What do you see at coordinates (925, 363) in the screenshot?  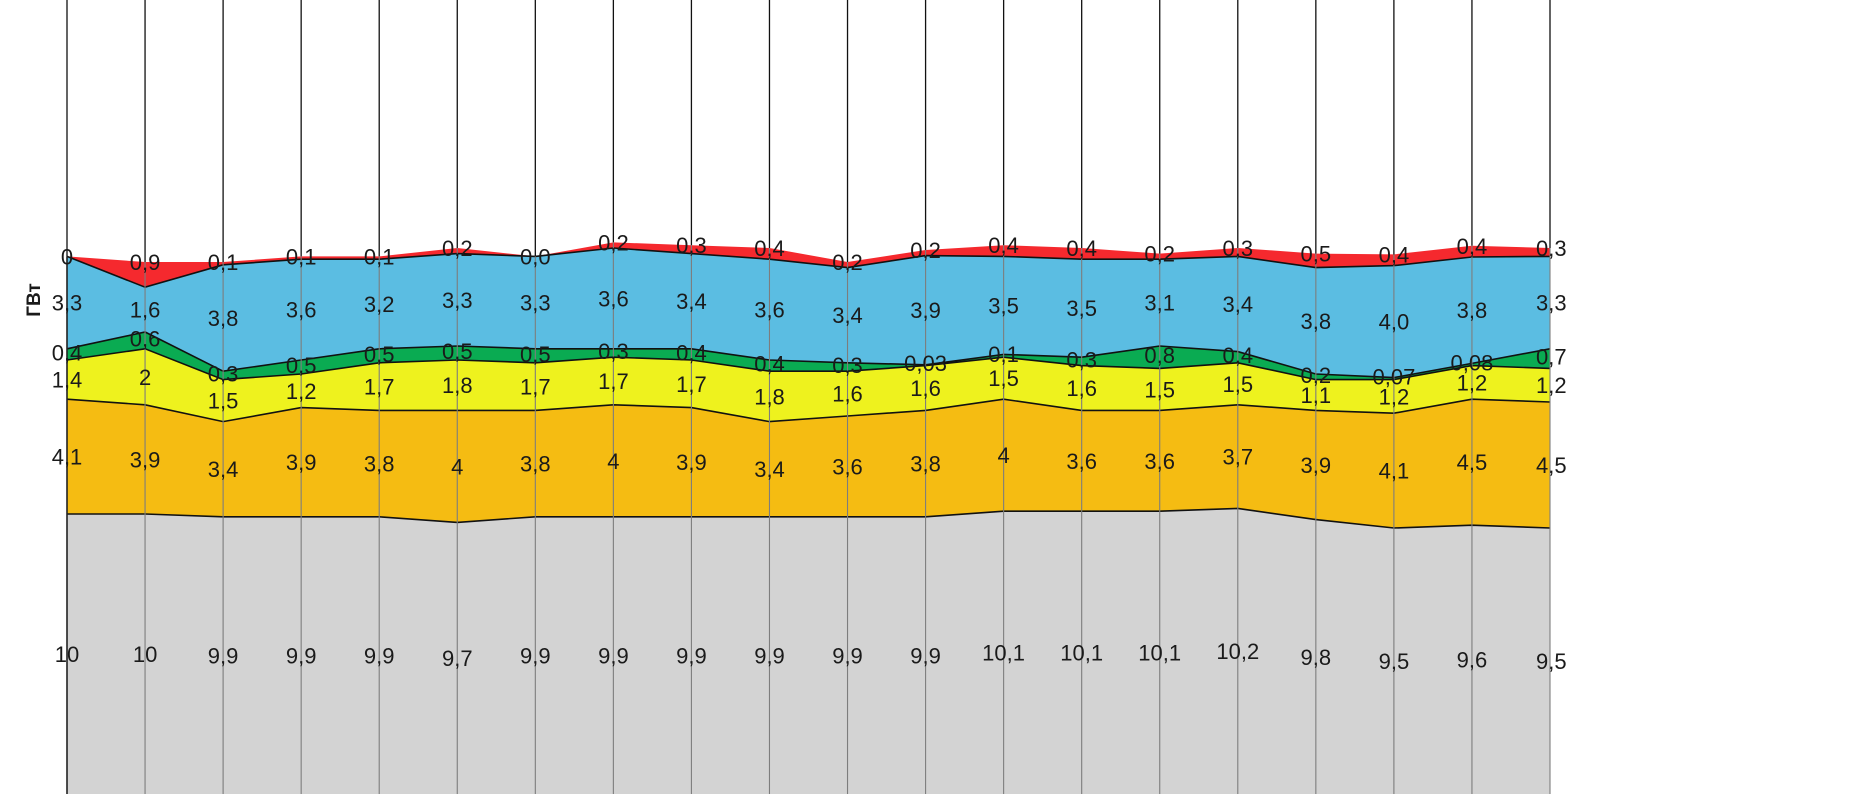 I see `data-label: 0,03` at bounding box center [925, 363].